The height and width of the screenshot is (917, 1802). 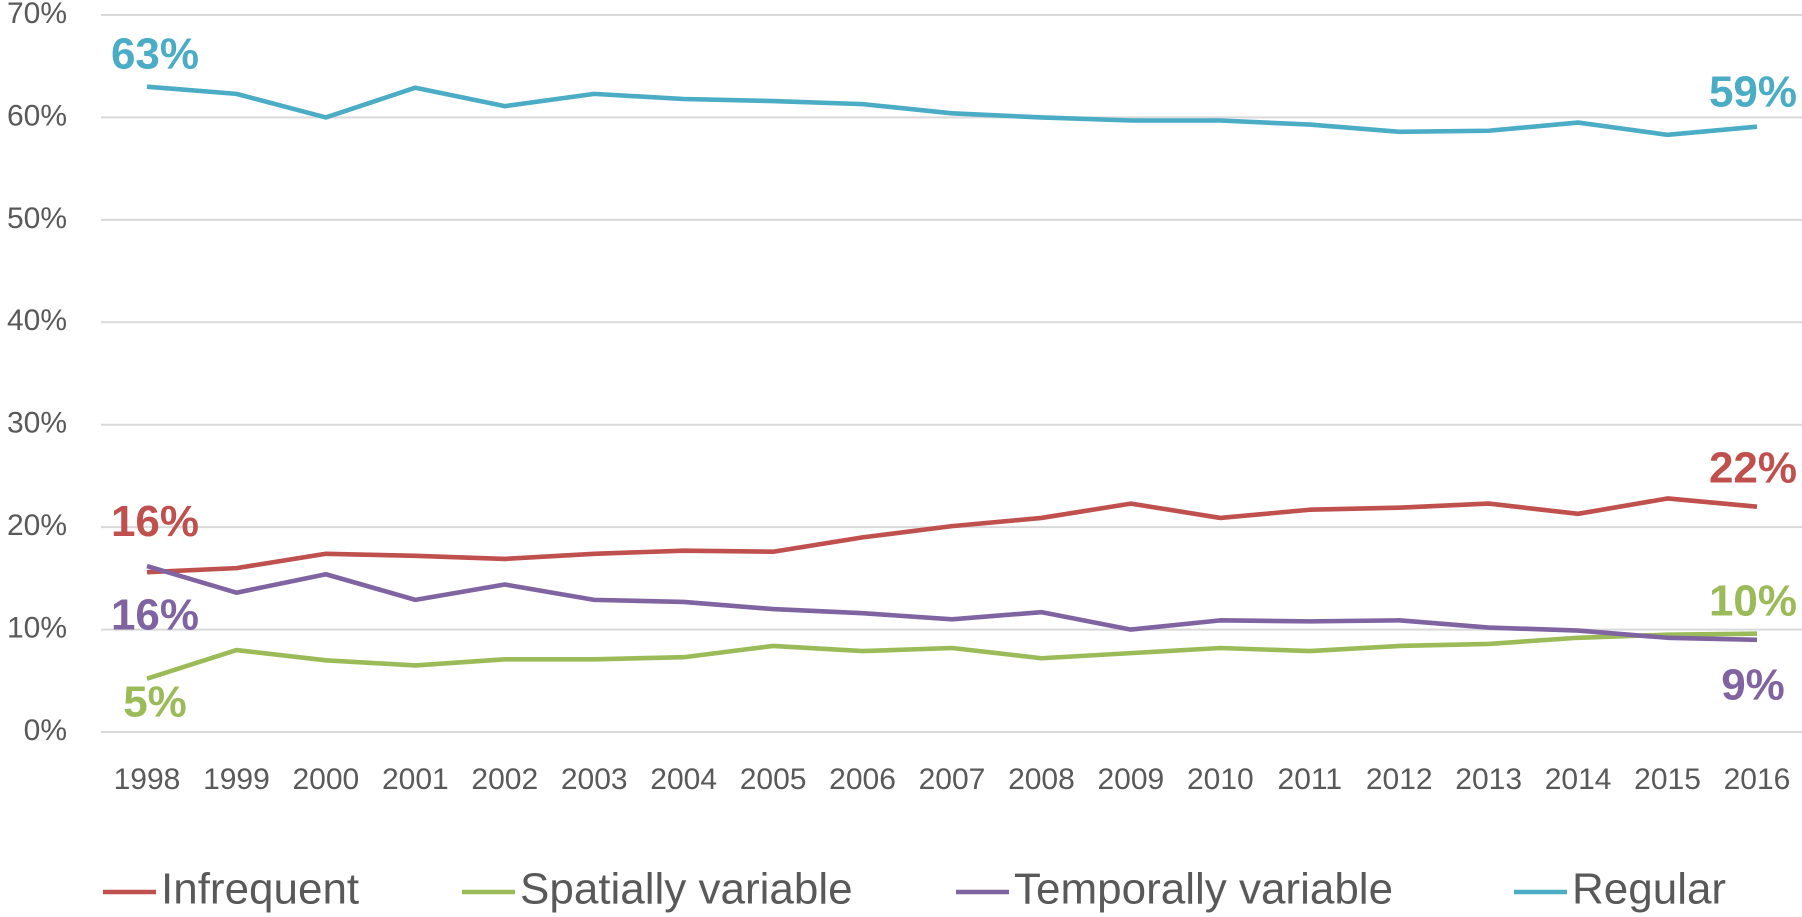 I want to click on legend-label: Regular, so click(x=1649, y=889).